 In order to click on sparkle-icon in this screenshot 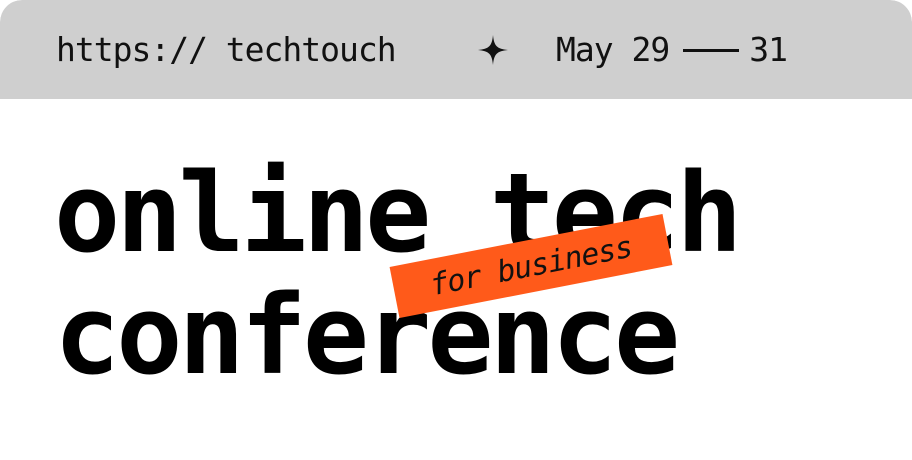, I will do `click(493, 50)`.